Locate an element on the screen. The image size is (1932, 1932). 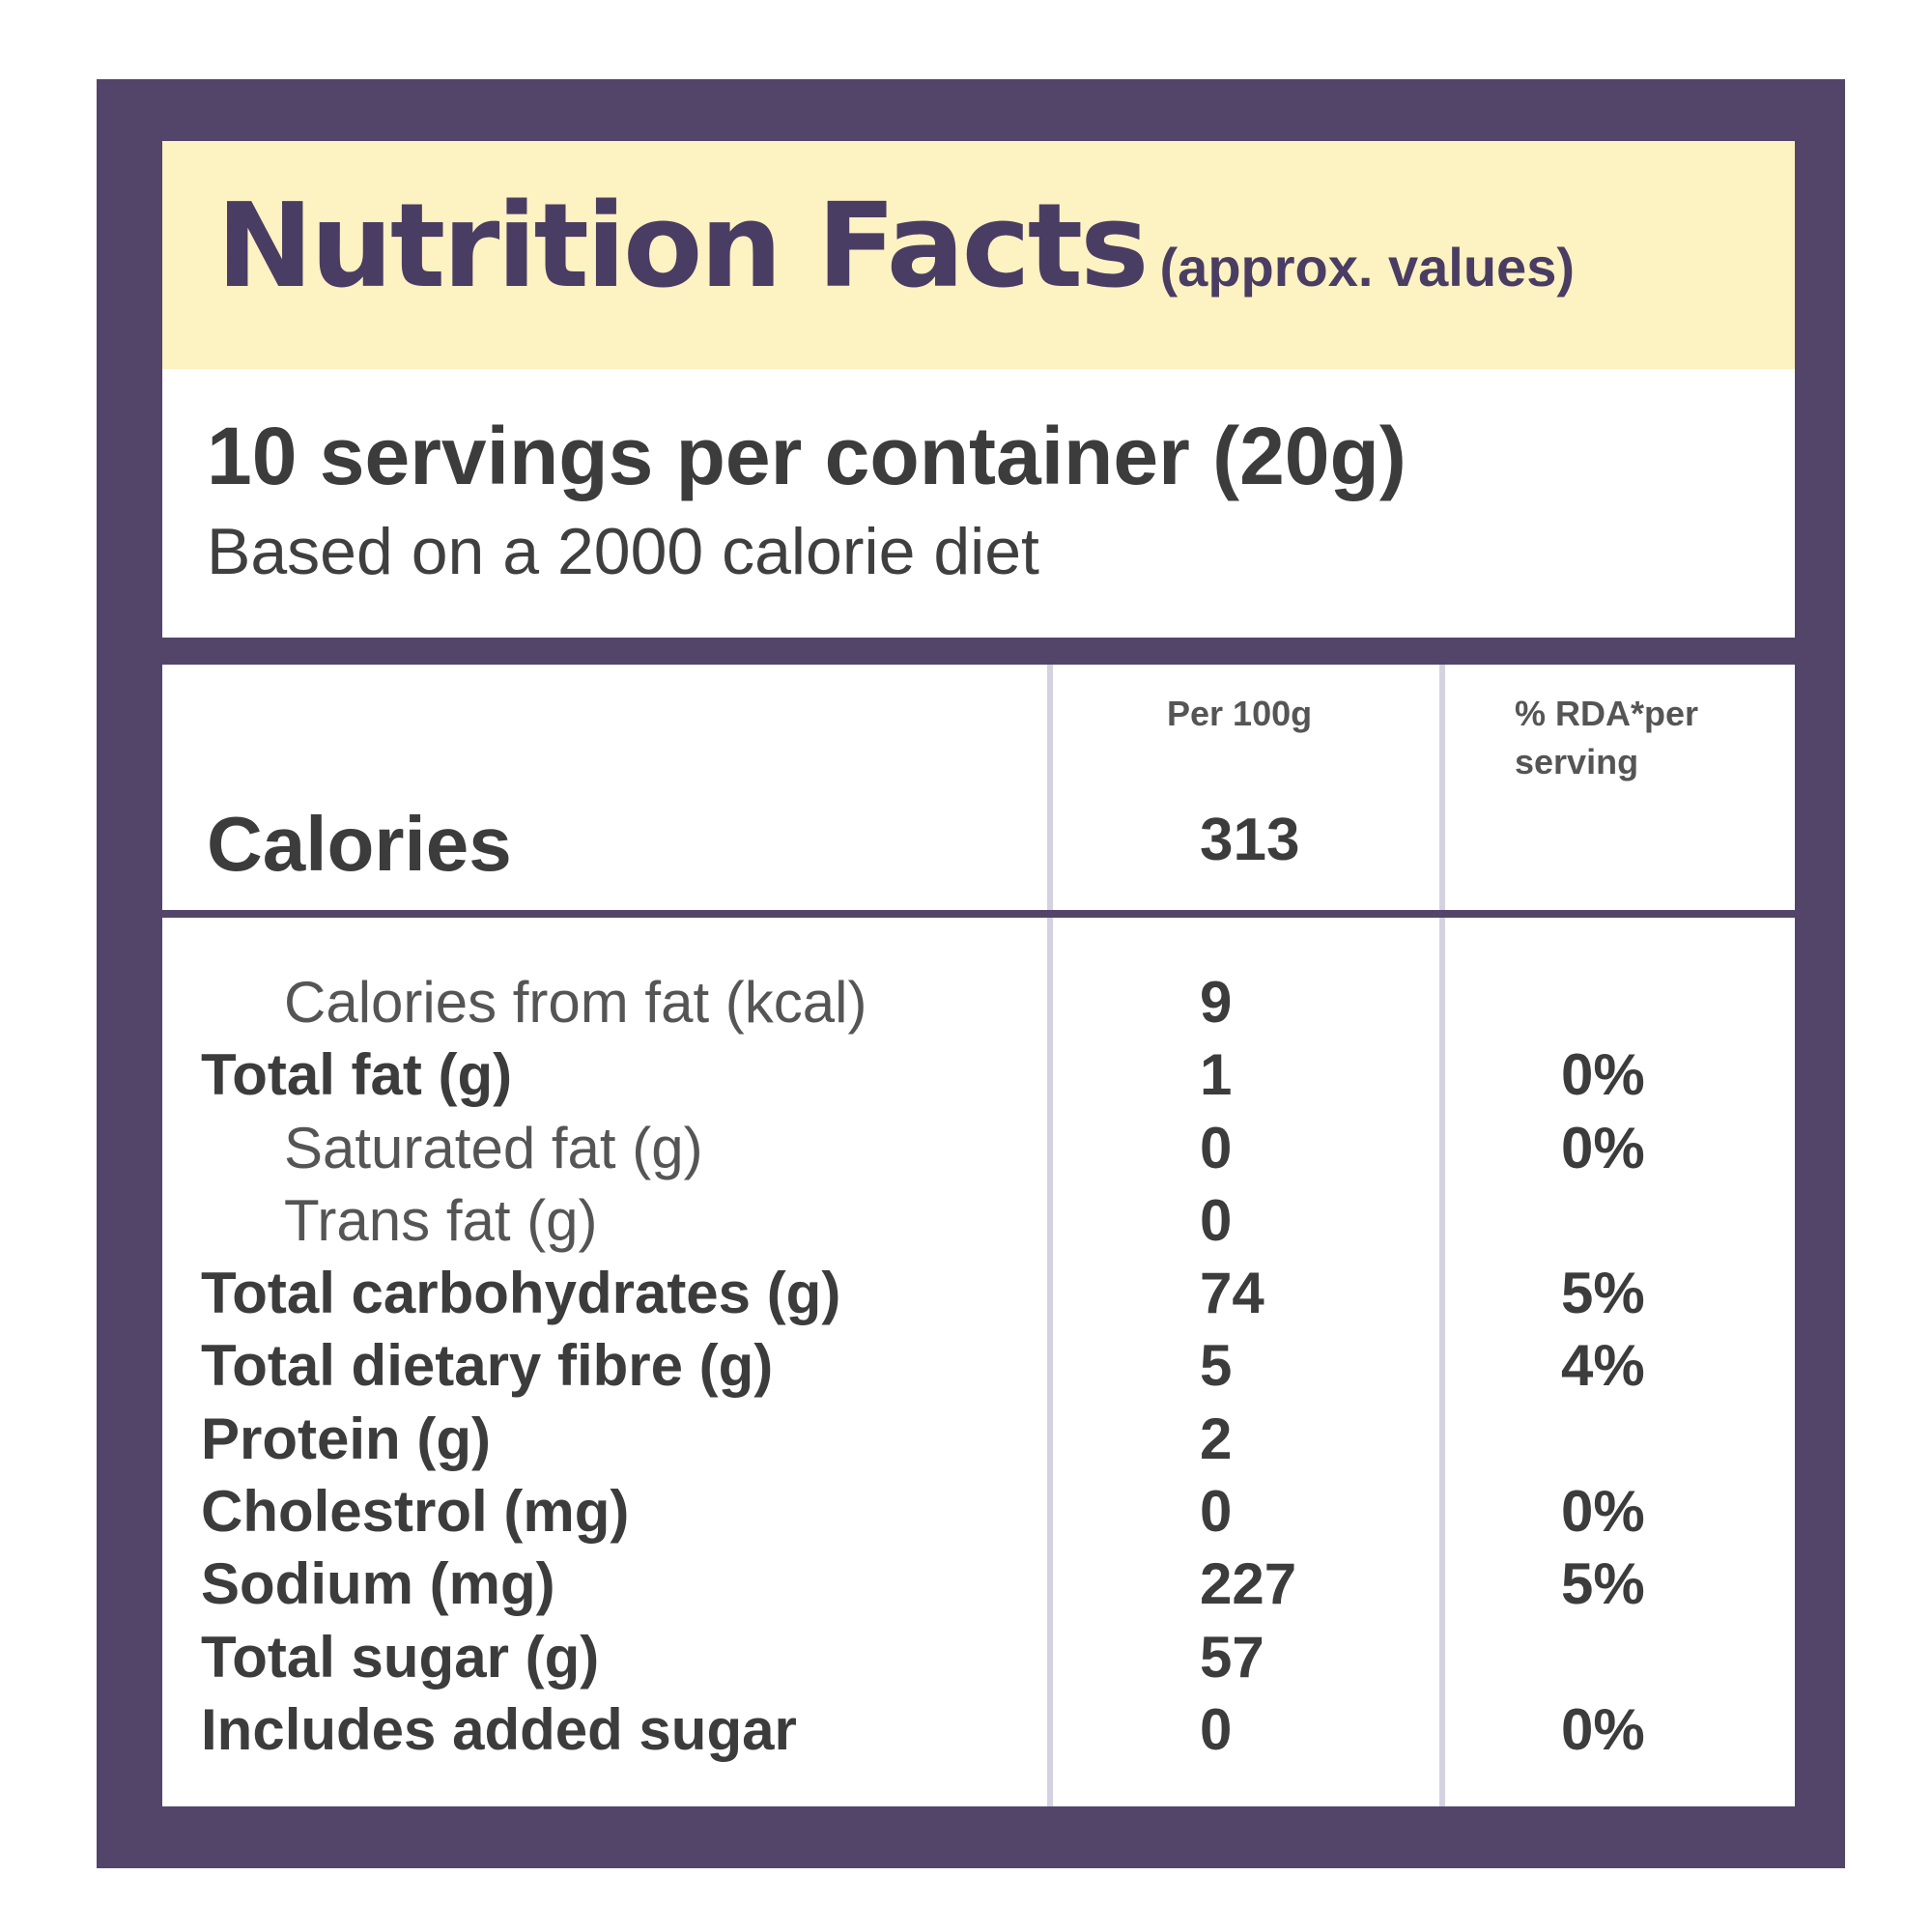
title-subtitle: (approx. values) is located at coordinates (1367, 267).